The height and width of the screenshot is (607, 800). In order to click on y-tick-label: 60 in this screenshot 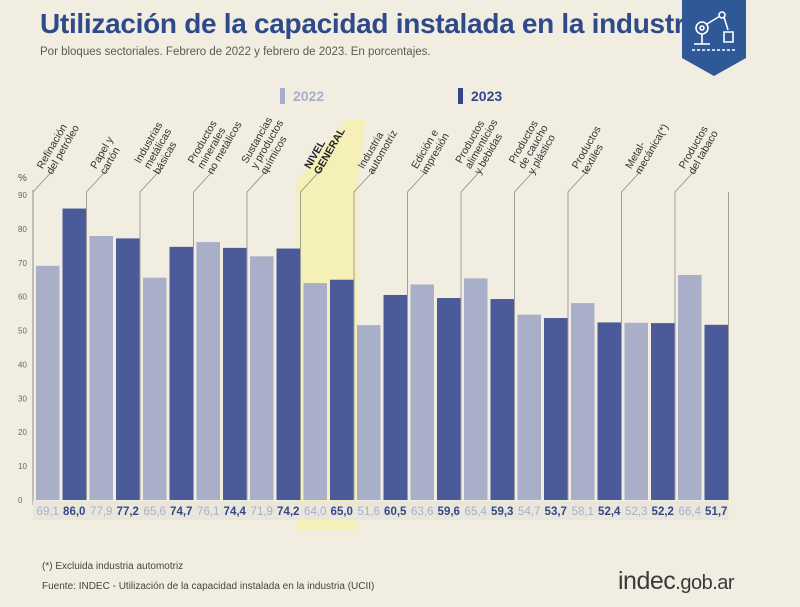, I will do `click(22, 297)`.